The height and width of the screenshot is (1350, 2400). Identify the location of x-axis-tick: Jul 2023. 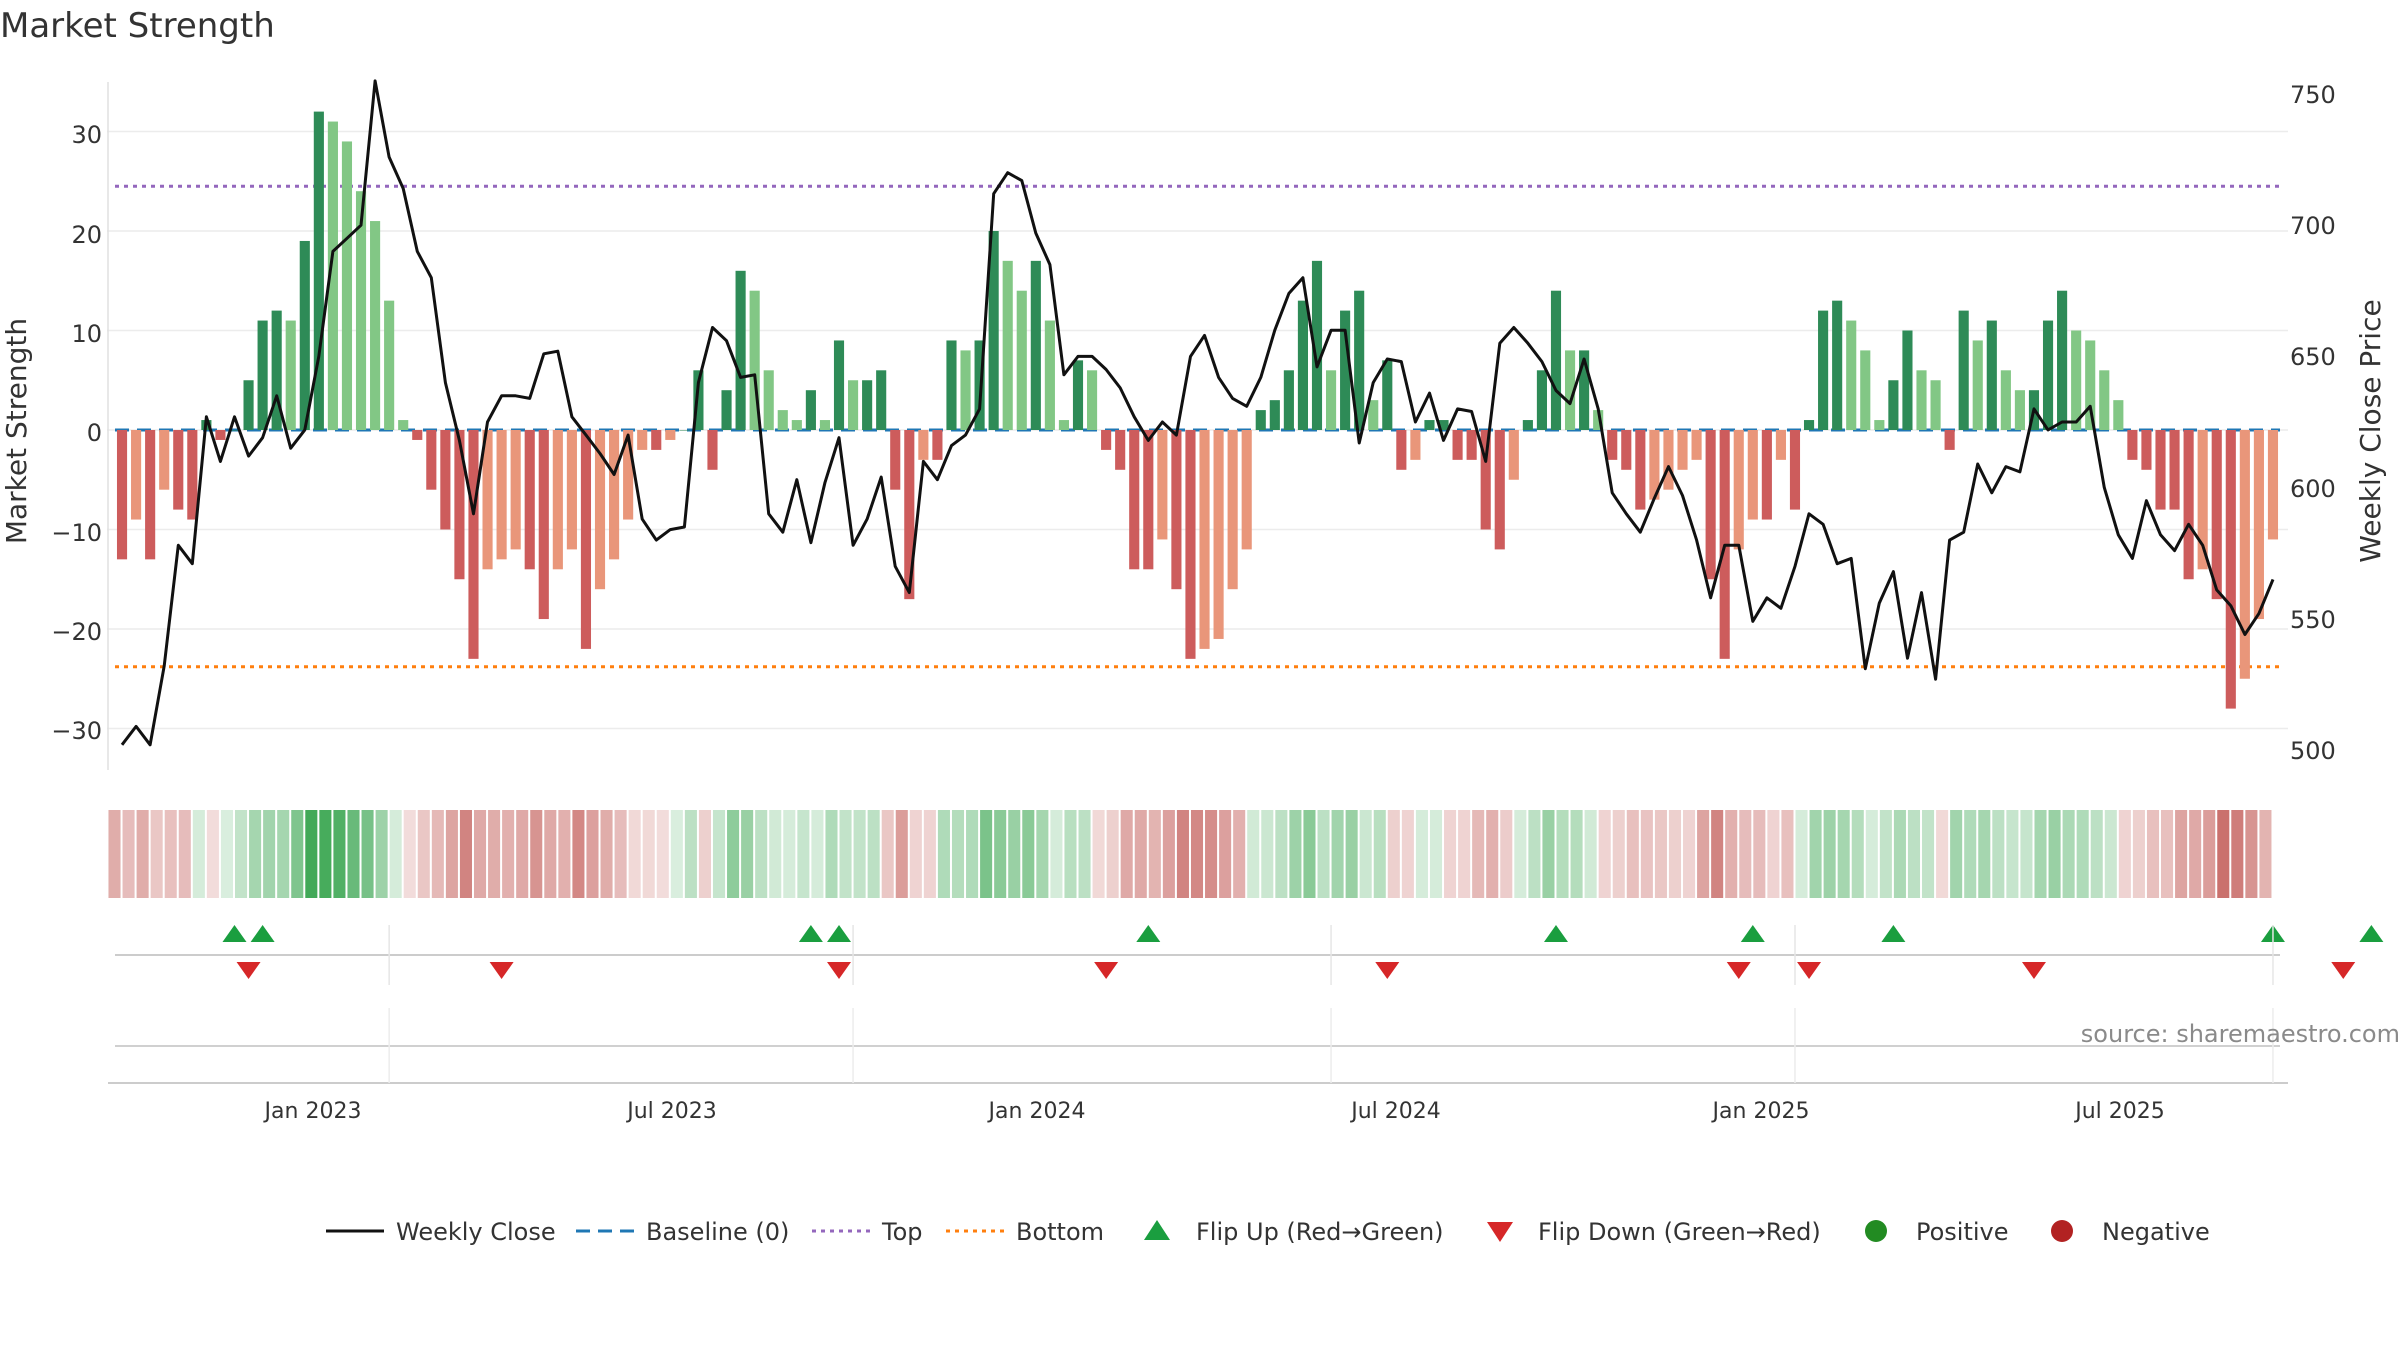
(671, 1111).